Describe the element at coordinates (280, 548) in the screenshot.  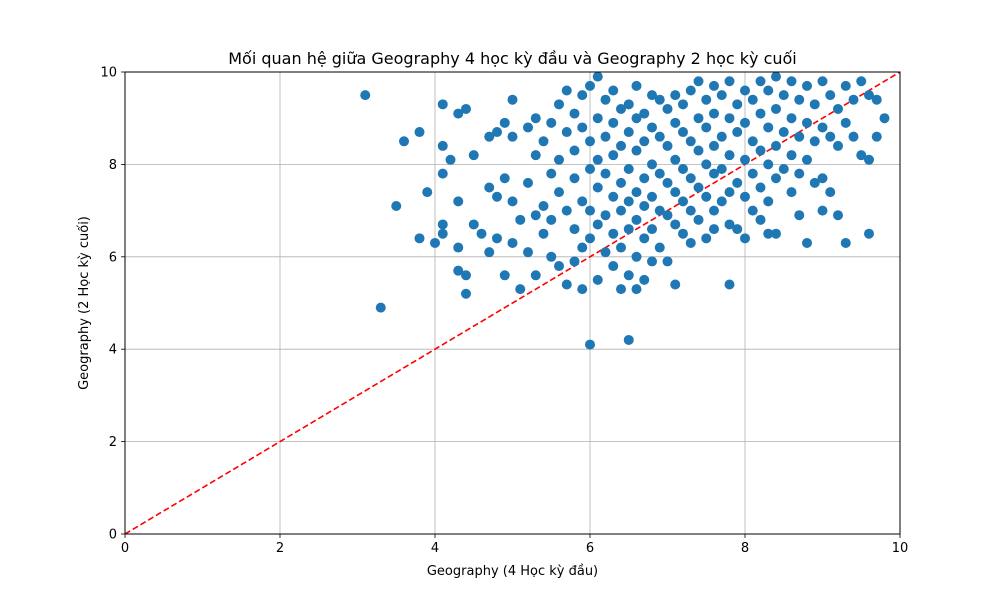
I see `x-tick-label: 2` at that location.